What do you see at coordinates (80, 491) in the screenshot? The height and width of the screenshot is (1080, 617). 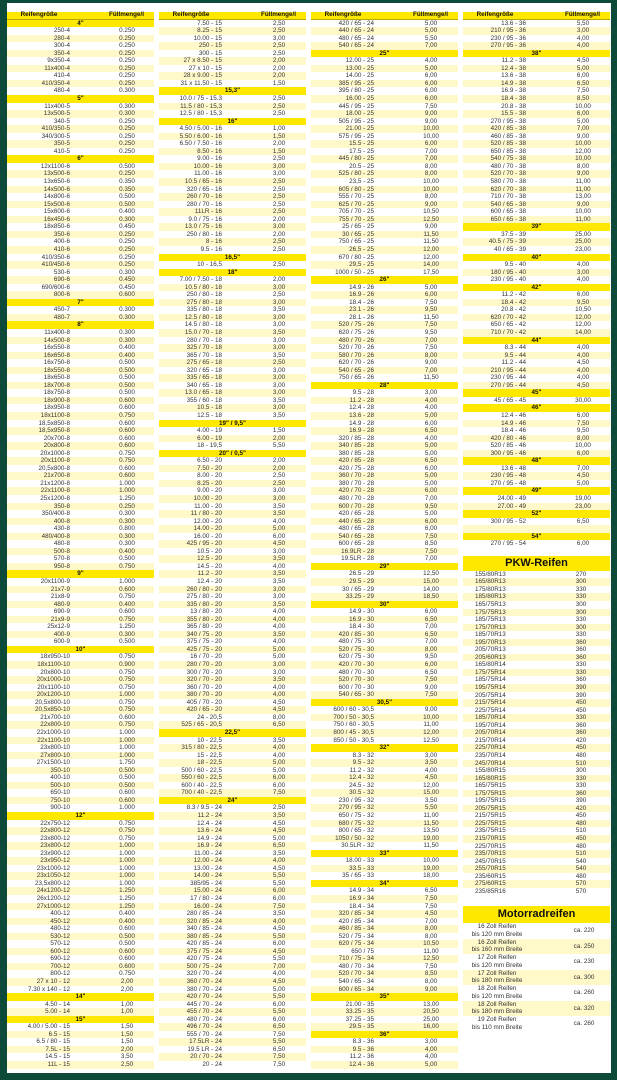 I see `table-row: 22x1100-8 1.000` at bounding box center [80, 491].